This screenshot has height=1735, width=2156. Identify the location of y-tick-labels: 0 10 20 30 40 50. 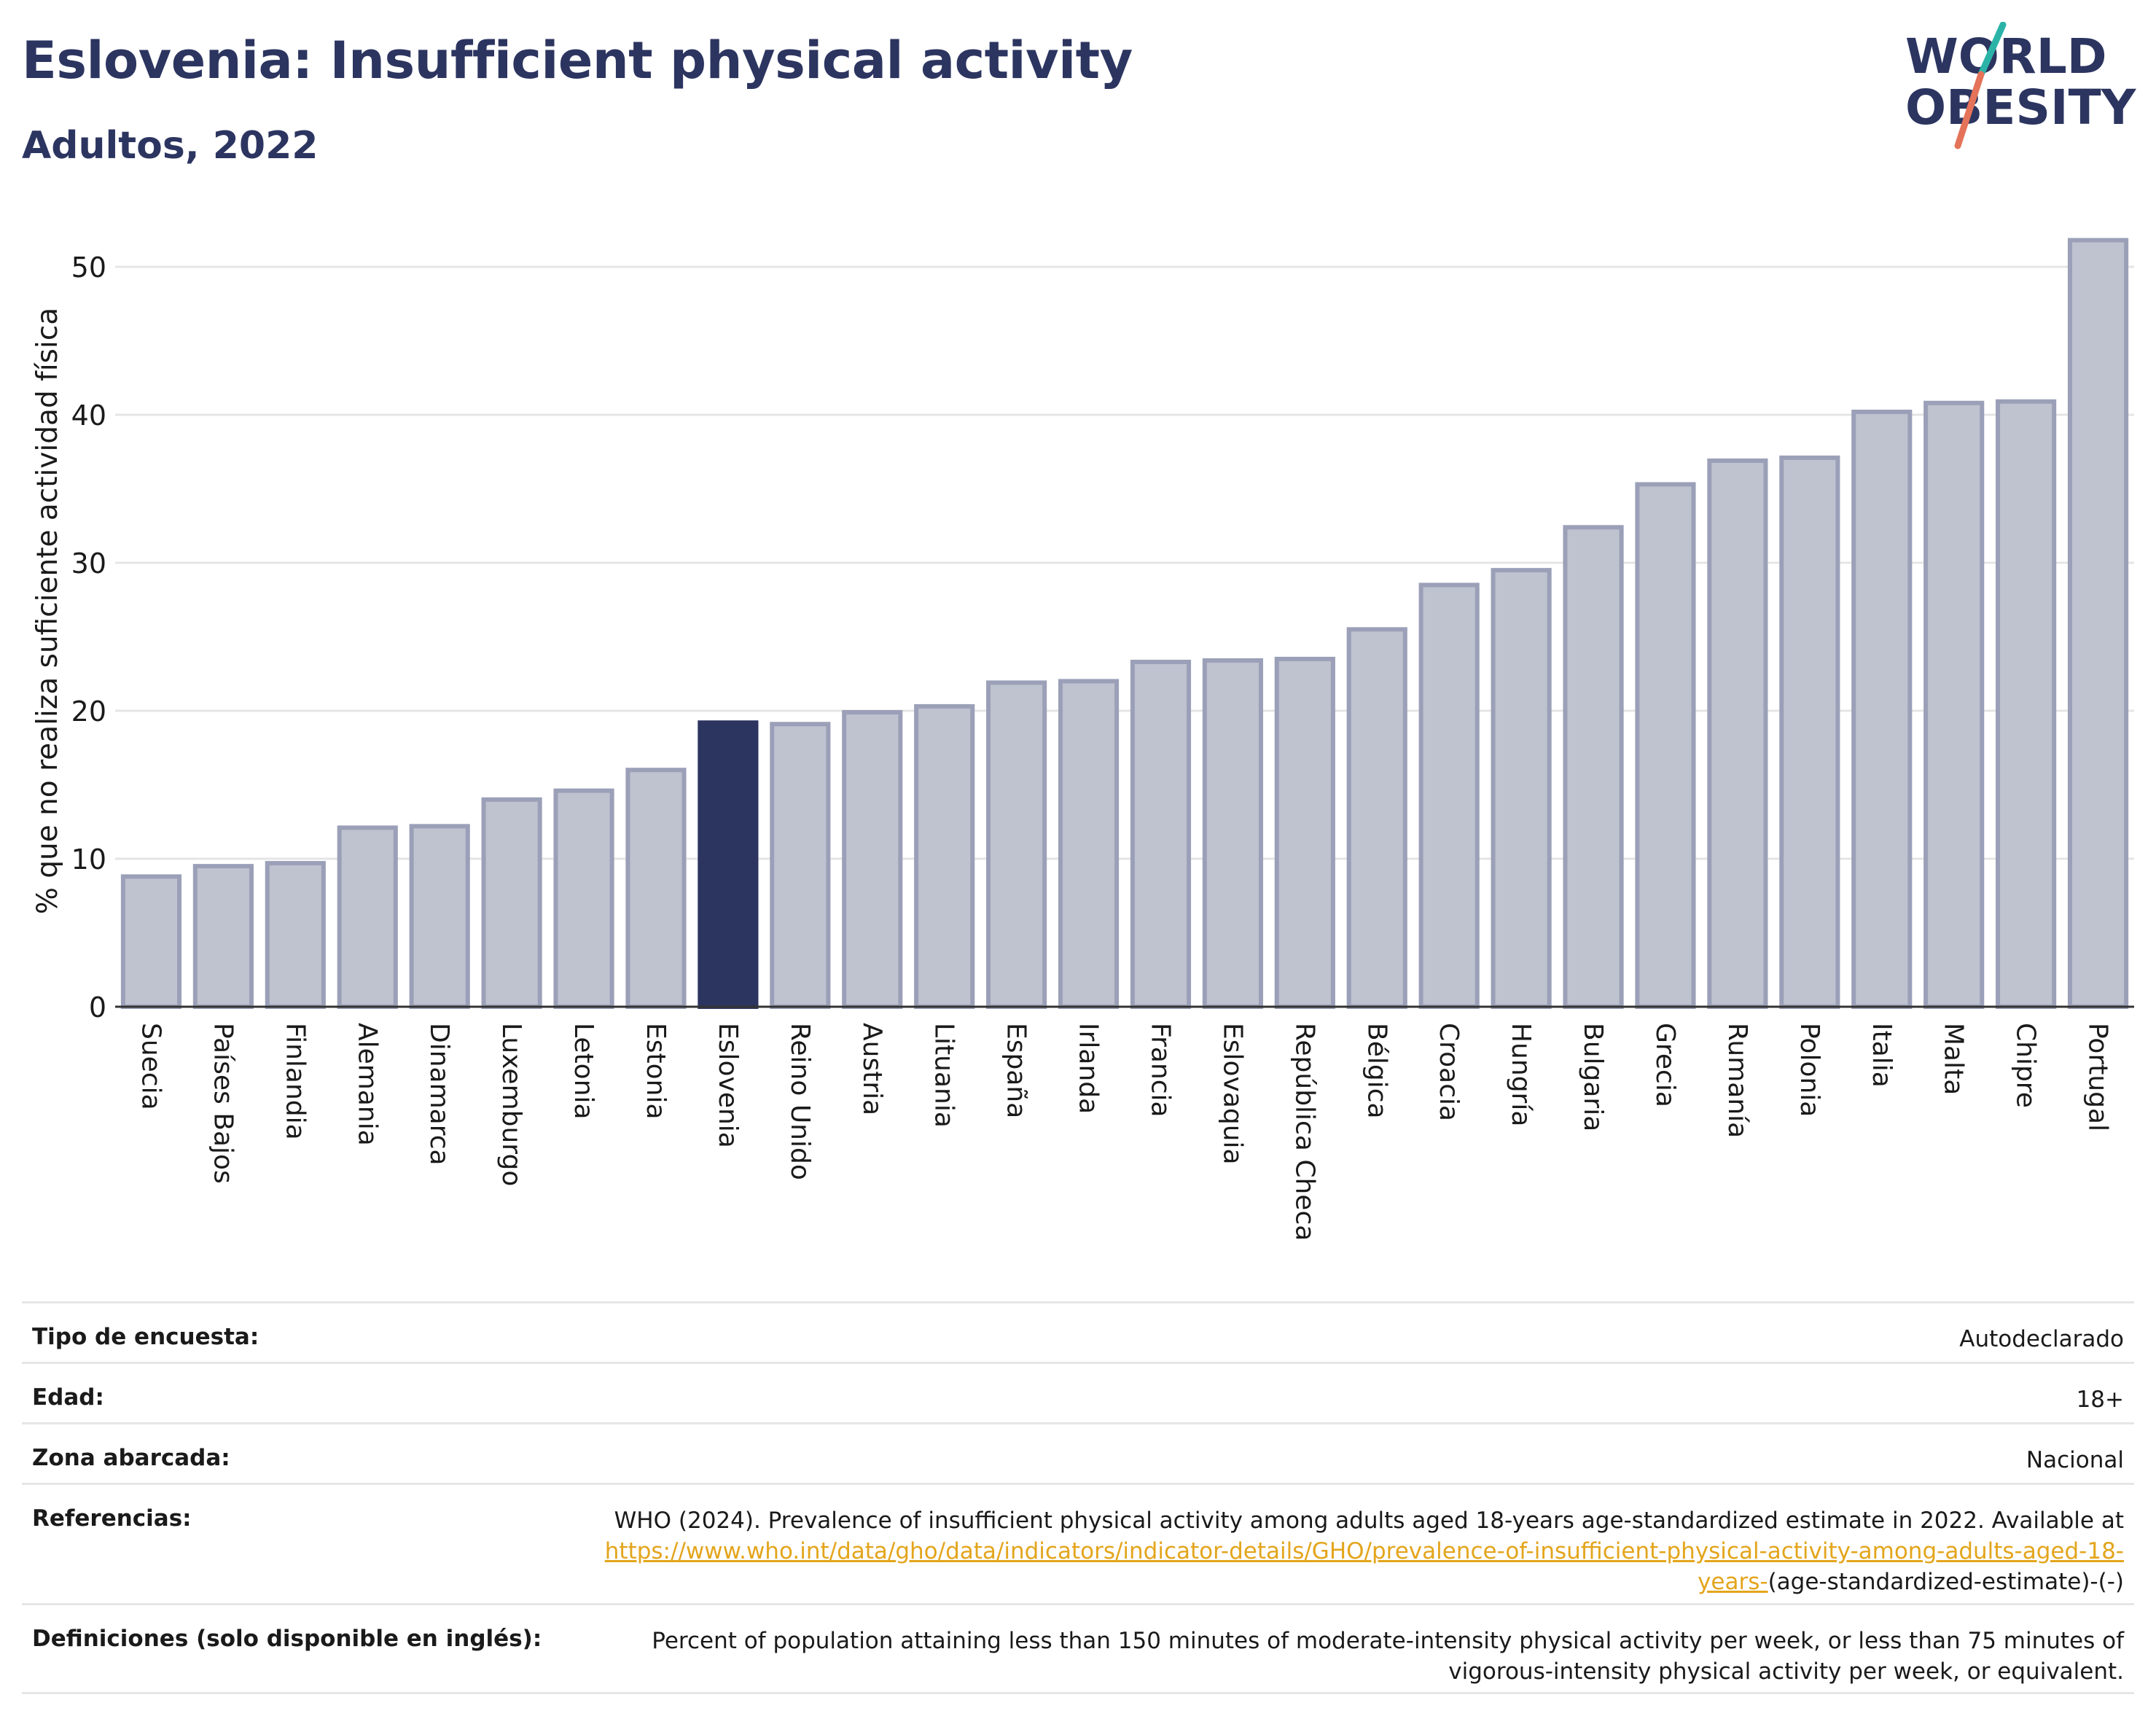
(88, 638).